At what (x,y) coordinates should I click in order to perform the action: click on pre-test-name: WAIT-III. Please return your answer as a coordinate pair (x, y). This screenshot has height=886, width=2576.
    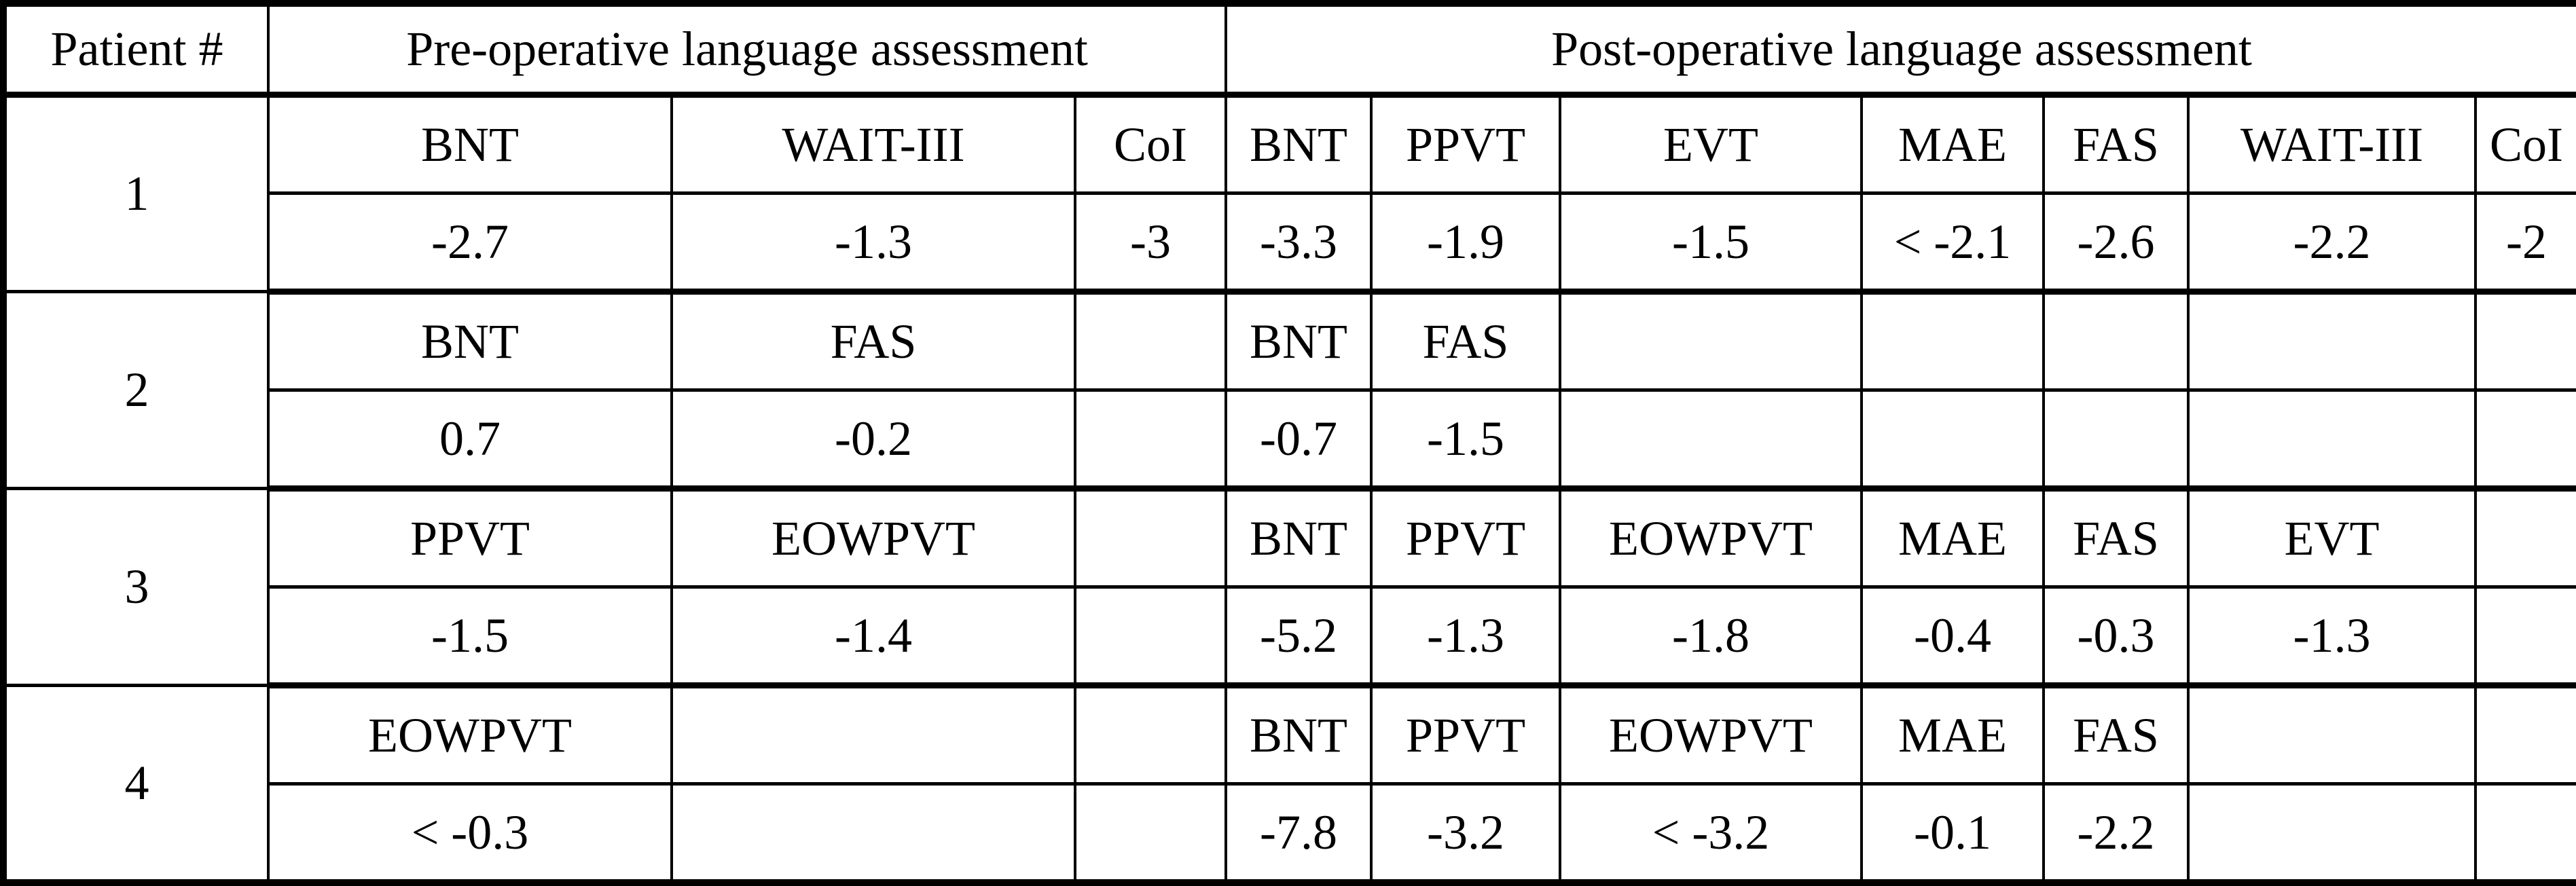
    Looking at the image, I should click on (873, 144).